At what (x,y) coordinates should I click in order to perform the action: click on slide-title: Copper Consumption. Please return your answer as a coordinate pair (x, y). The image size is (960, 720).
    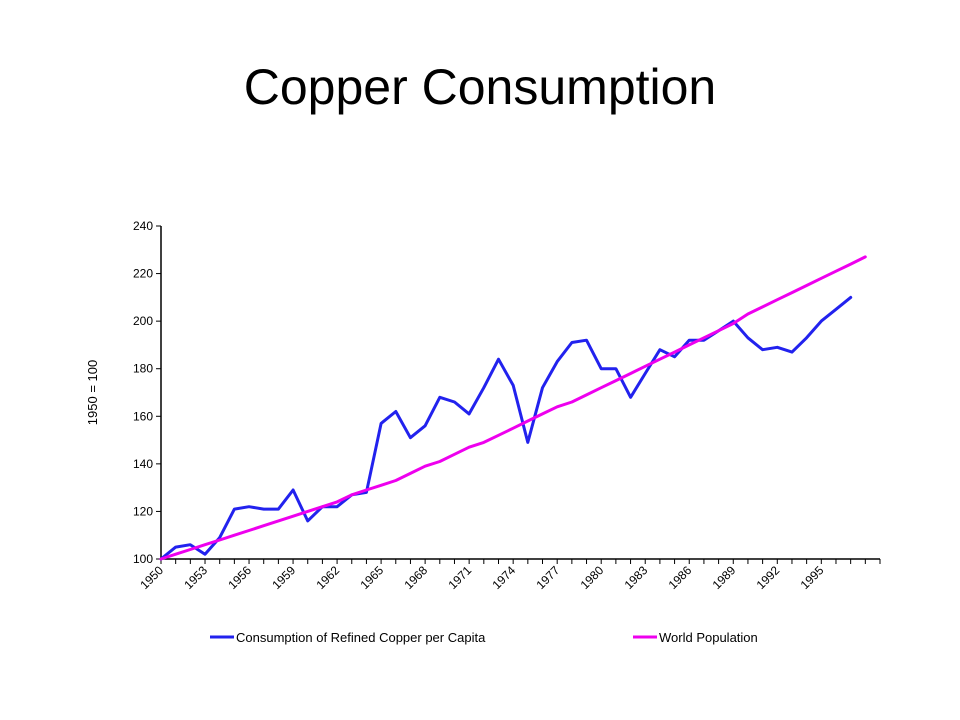
    Looking at the image, I should click on (480, 87).